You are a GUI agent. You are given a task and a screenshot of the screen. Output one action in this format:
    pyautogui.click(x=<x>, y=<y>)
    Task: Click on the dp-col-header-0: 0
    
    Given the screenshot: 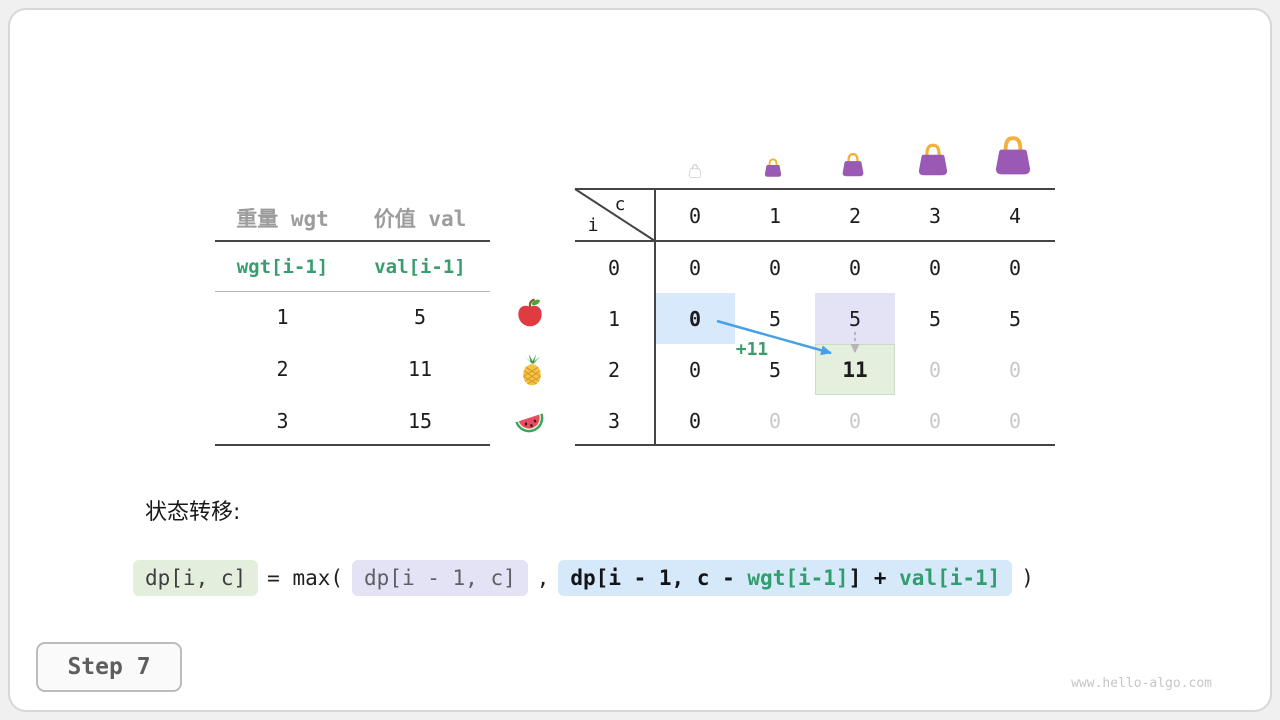 What is the action you would take?
    pyautogui.click(x=695, y=216)
    